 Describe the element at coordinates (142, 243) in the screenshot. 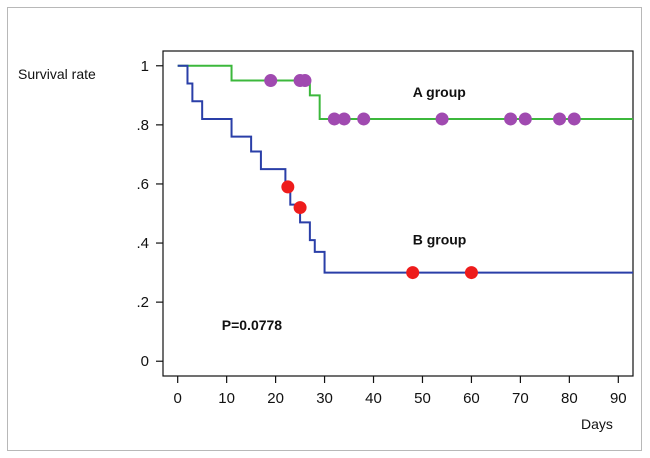

I see `y-tick-label: .4` at that location.